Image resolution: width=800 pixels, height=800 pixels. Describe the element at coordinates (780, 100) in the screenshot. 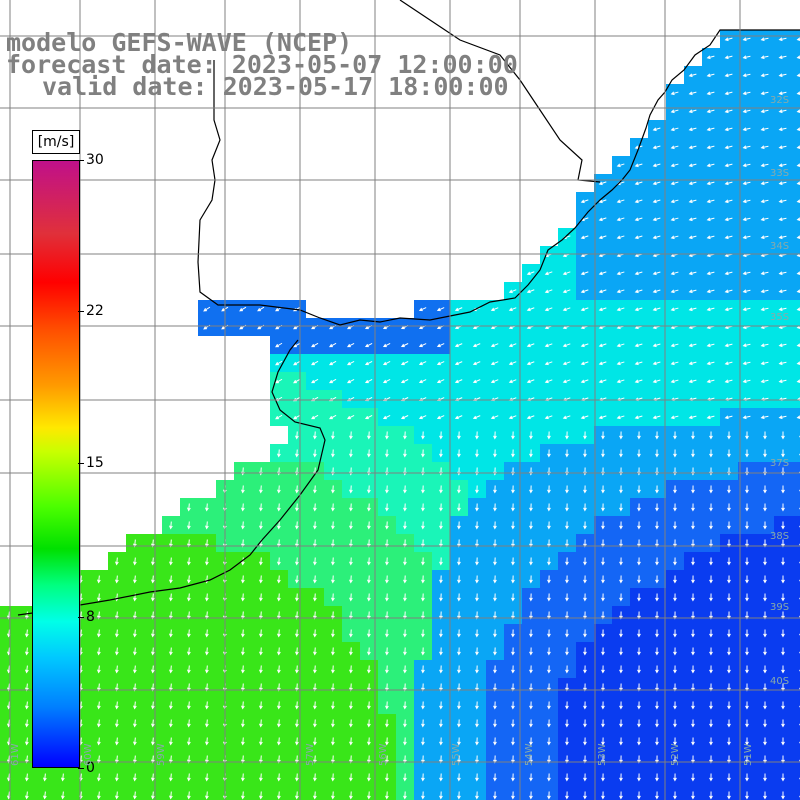

I see `lat-label: 32S` at that location.